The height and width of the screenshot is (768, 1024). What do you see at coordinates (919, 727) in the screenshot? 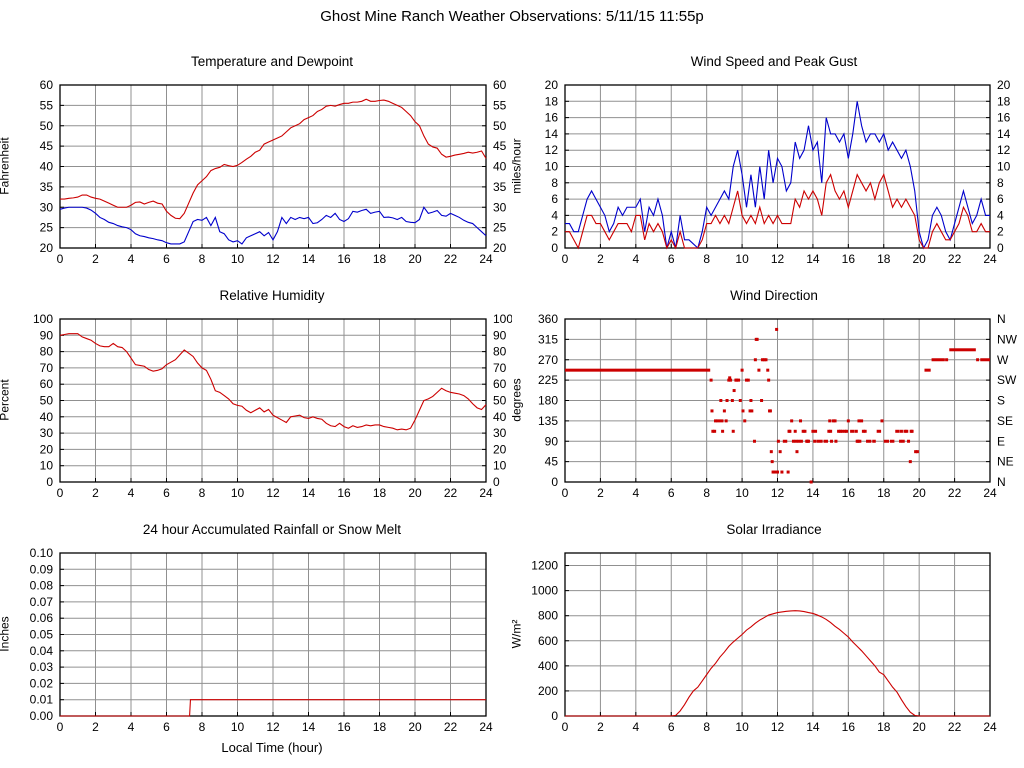
I see `x-tick-label: 20` at bounding box center [919, 727].